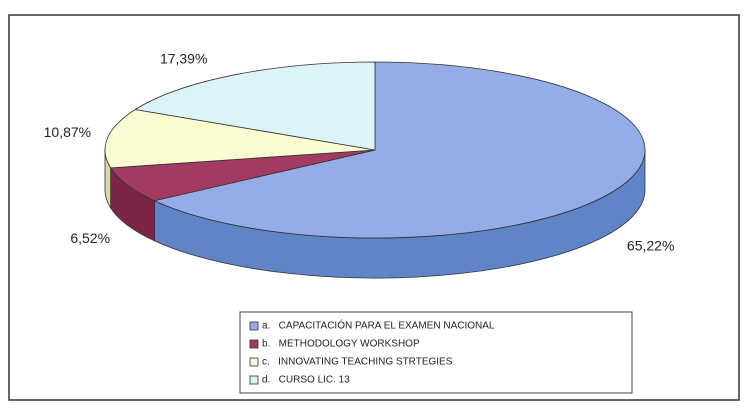 The image size is (747, 413). Describe the element at coordinates (183, 58) in the screenshot. I see `data-label: 17,39%` at that location.